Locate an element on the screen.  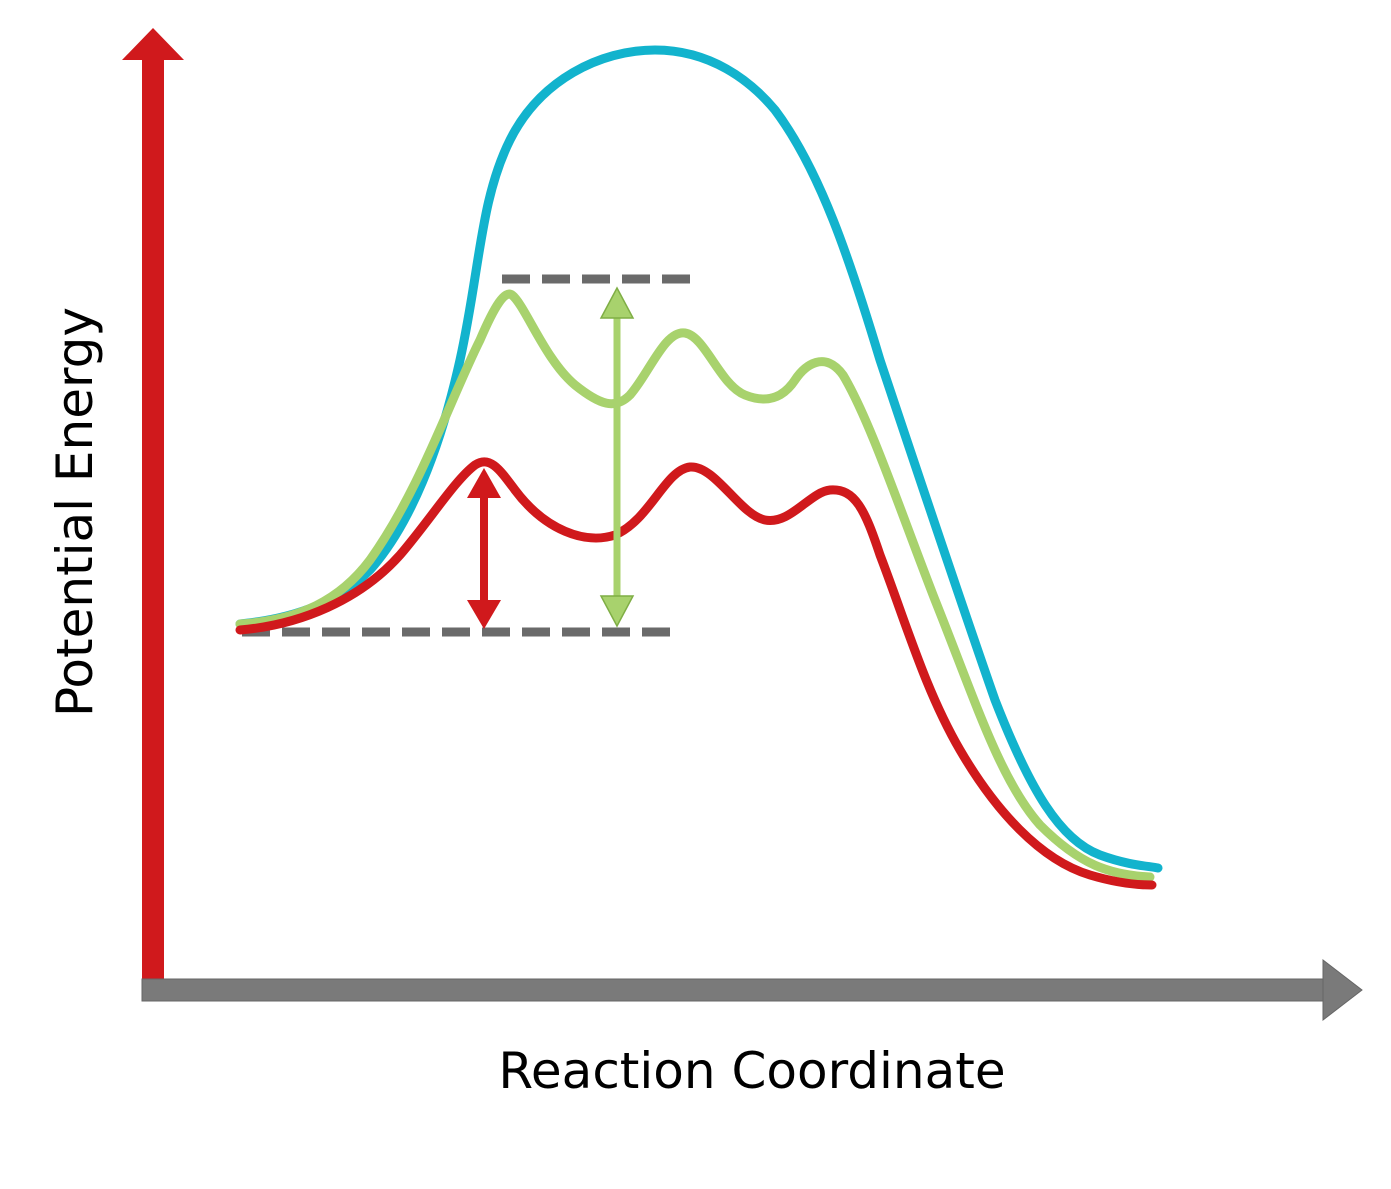
catalyzed-activation-arrowhead-top is located at coordinates (484, 483).